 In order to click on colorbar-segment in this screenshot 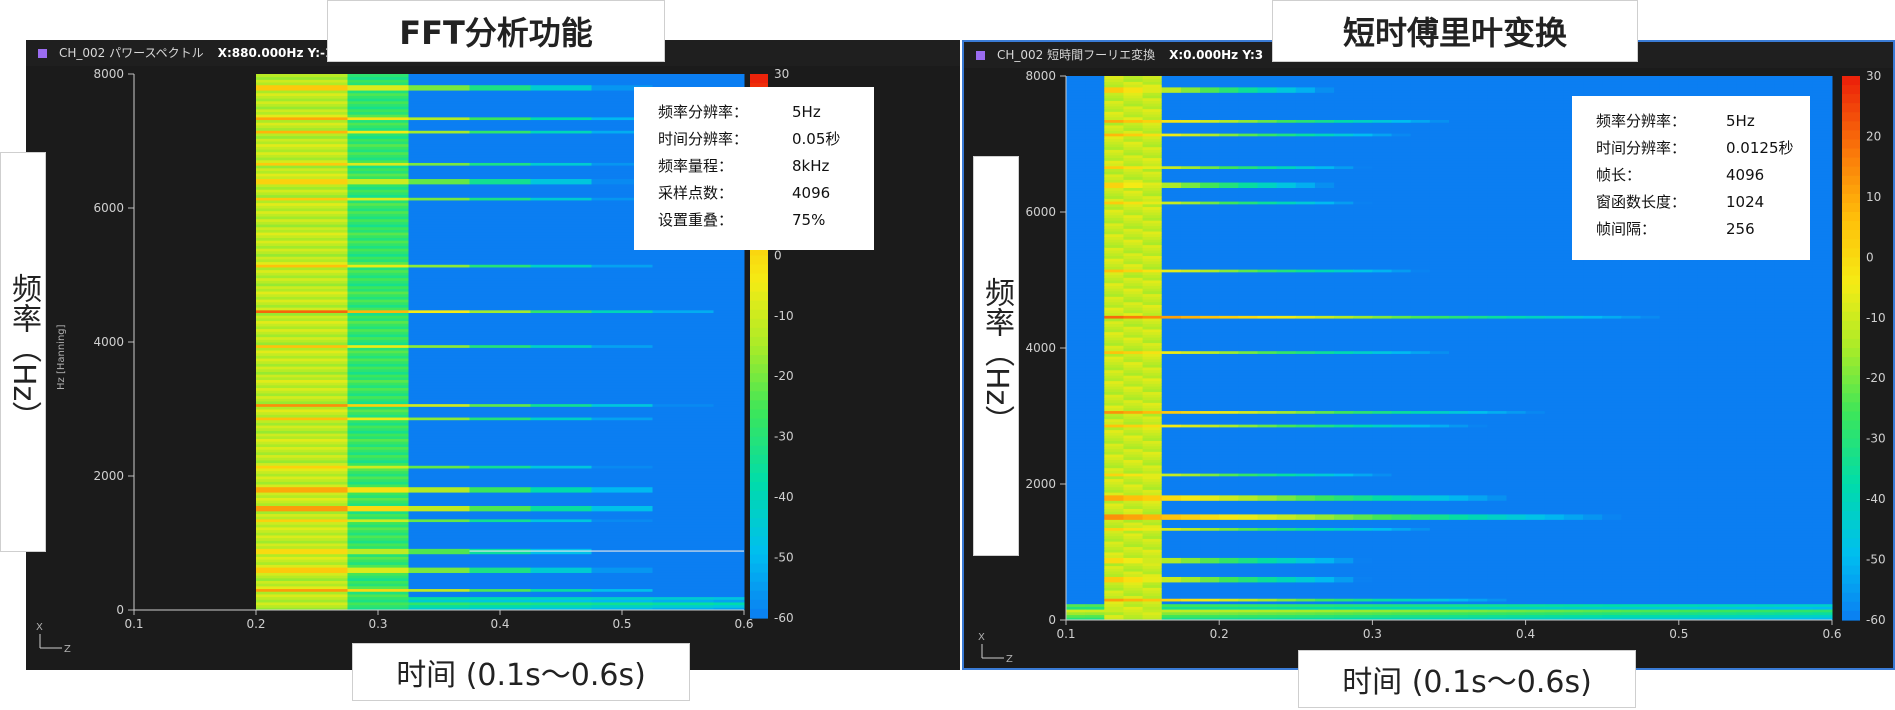, I will do `click(759, 477)`.